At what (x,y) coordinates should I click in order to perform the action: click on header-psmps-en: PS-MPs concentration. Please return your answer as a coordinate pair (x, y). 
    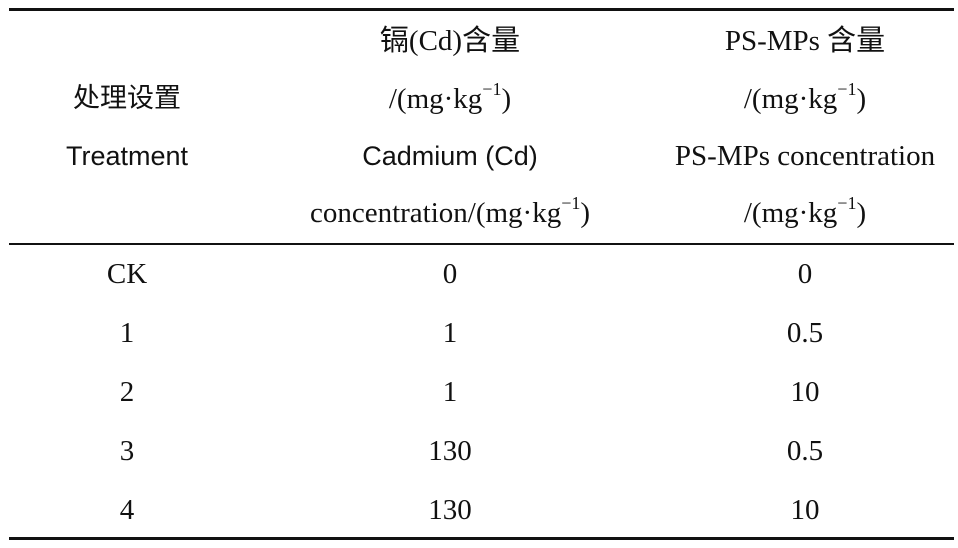
    Looking at the image, I should click on (805, 156).